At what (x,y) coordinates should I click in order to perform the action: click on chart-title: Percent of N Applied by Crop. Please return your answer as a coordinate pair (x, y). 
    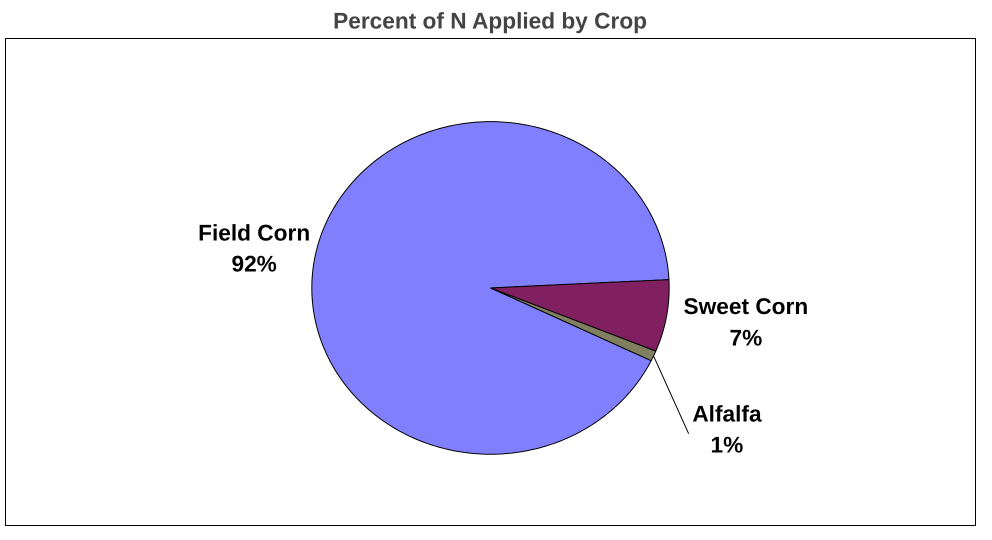
    Looking at the image, I should click on (490, 21).